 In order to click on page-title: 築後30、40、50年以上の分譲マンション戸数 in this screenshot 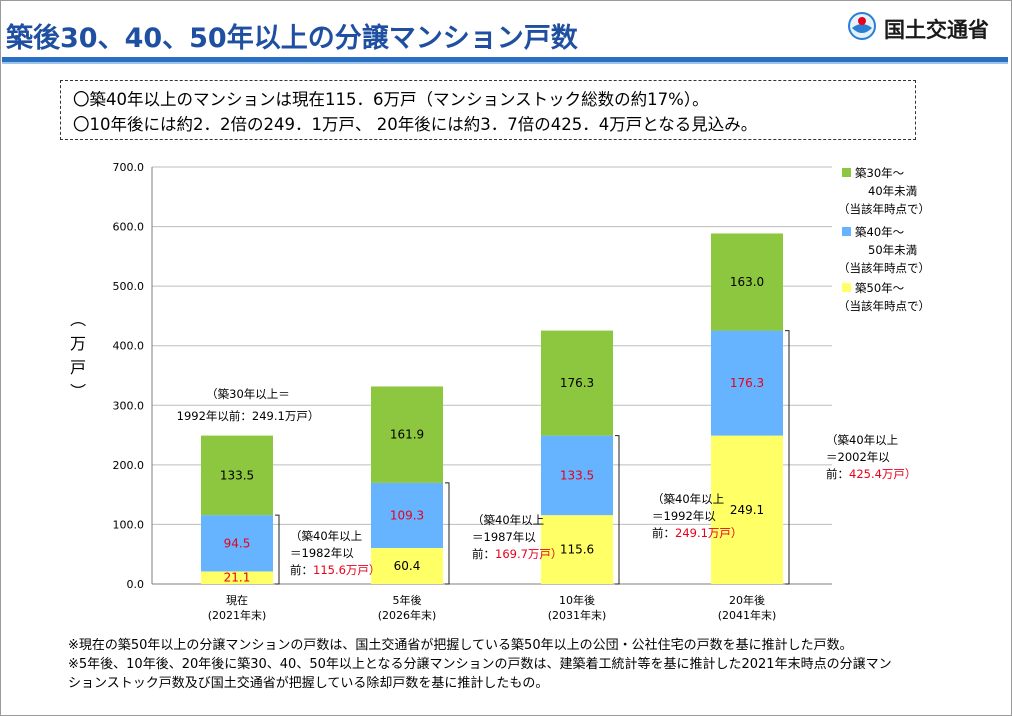, I will do `click(292, 38)`.